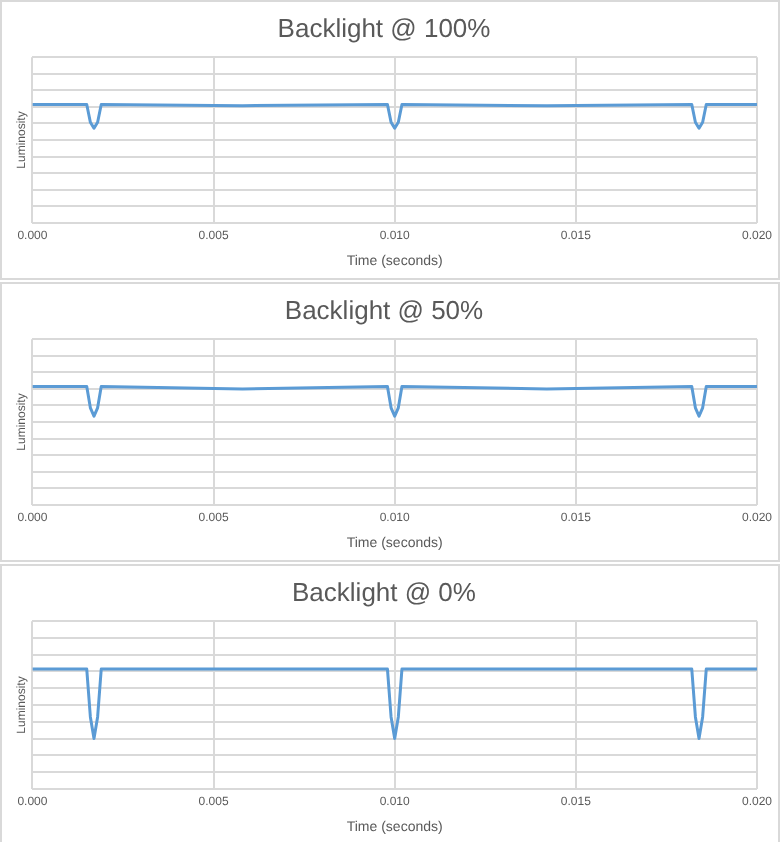 The height and width of the screenshot is (842, 780). What do you see at coordinates (384, 27) in the screenshot?
I see `chart-title: Backlight @ 100%` at bounding box center [384, 27].